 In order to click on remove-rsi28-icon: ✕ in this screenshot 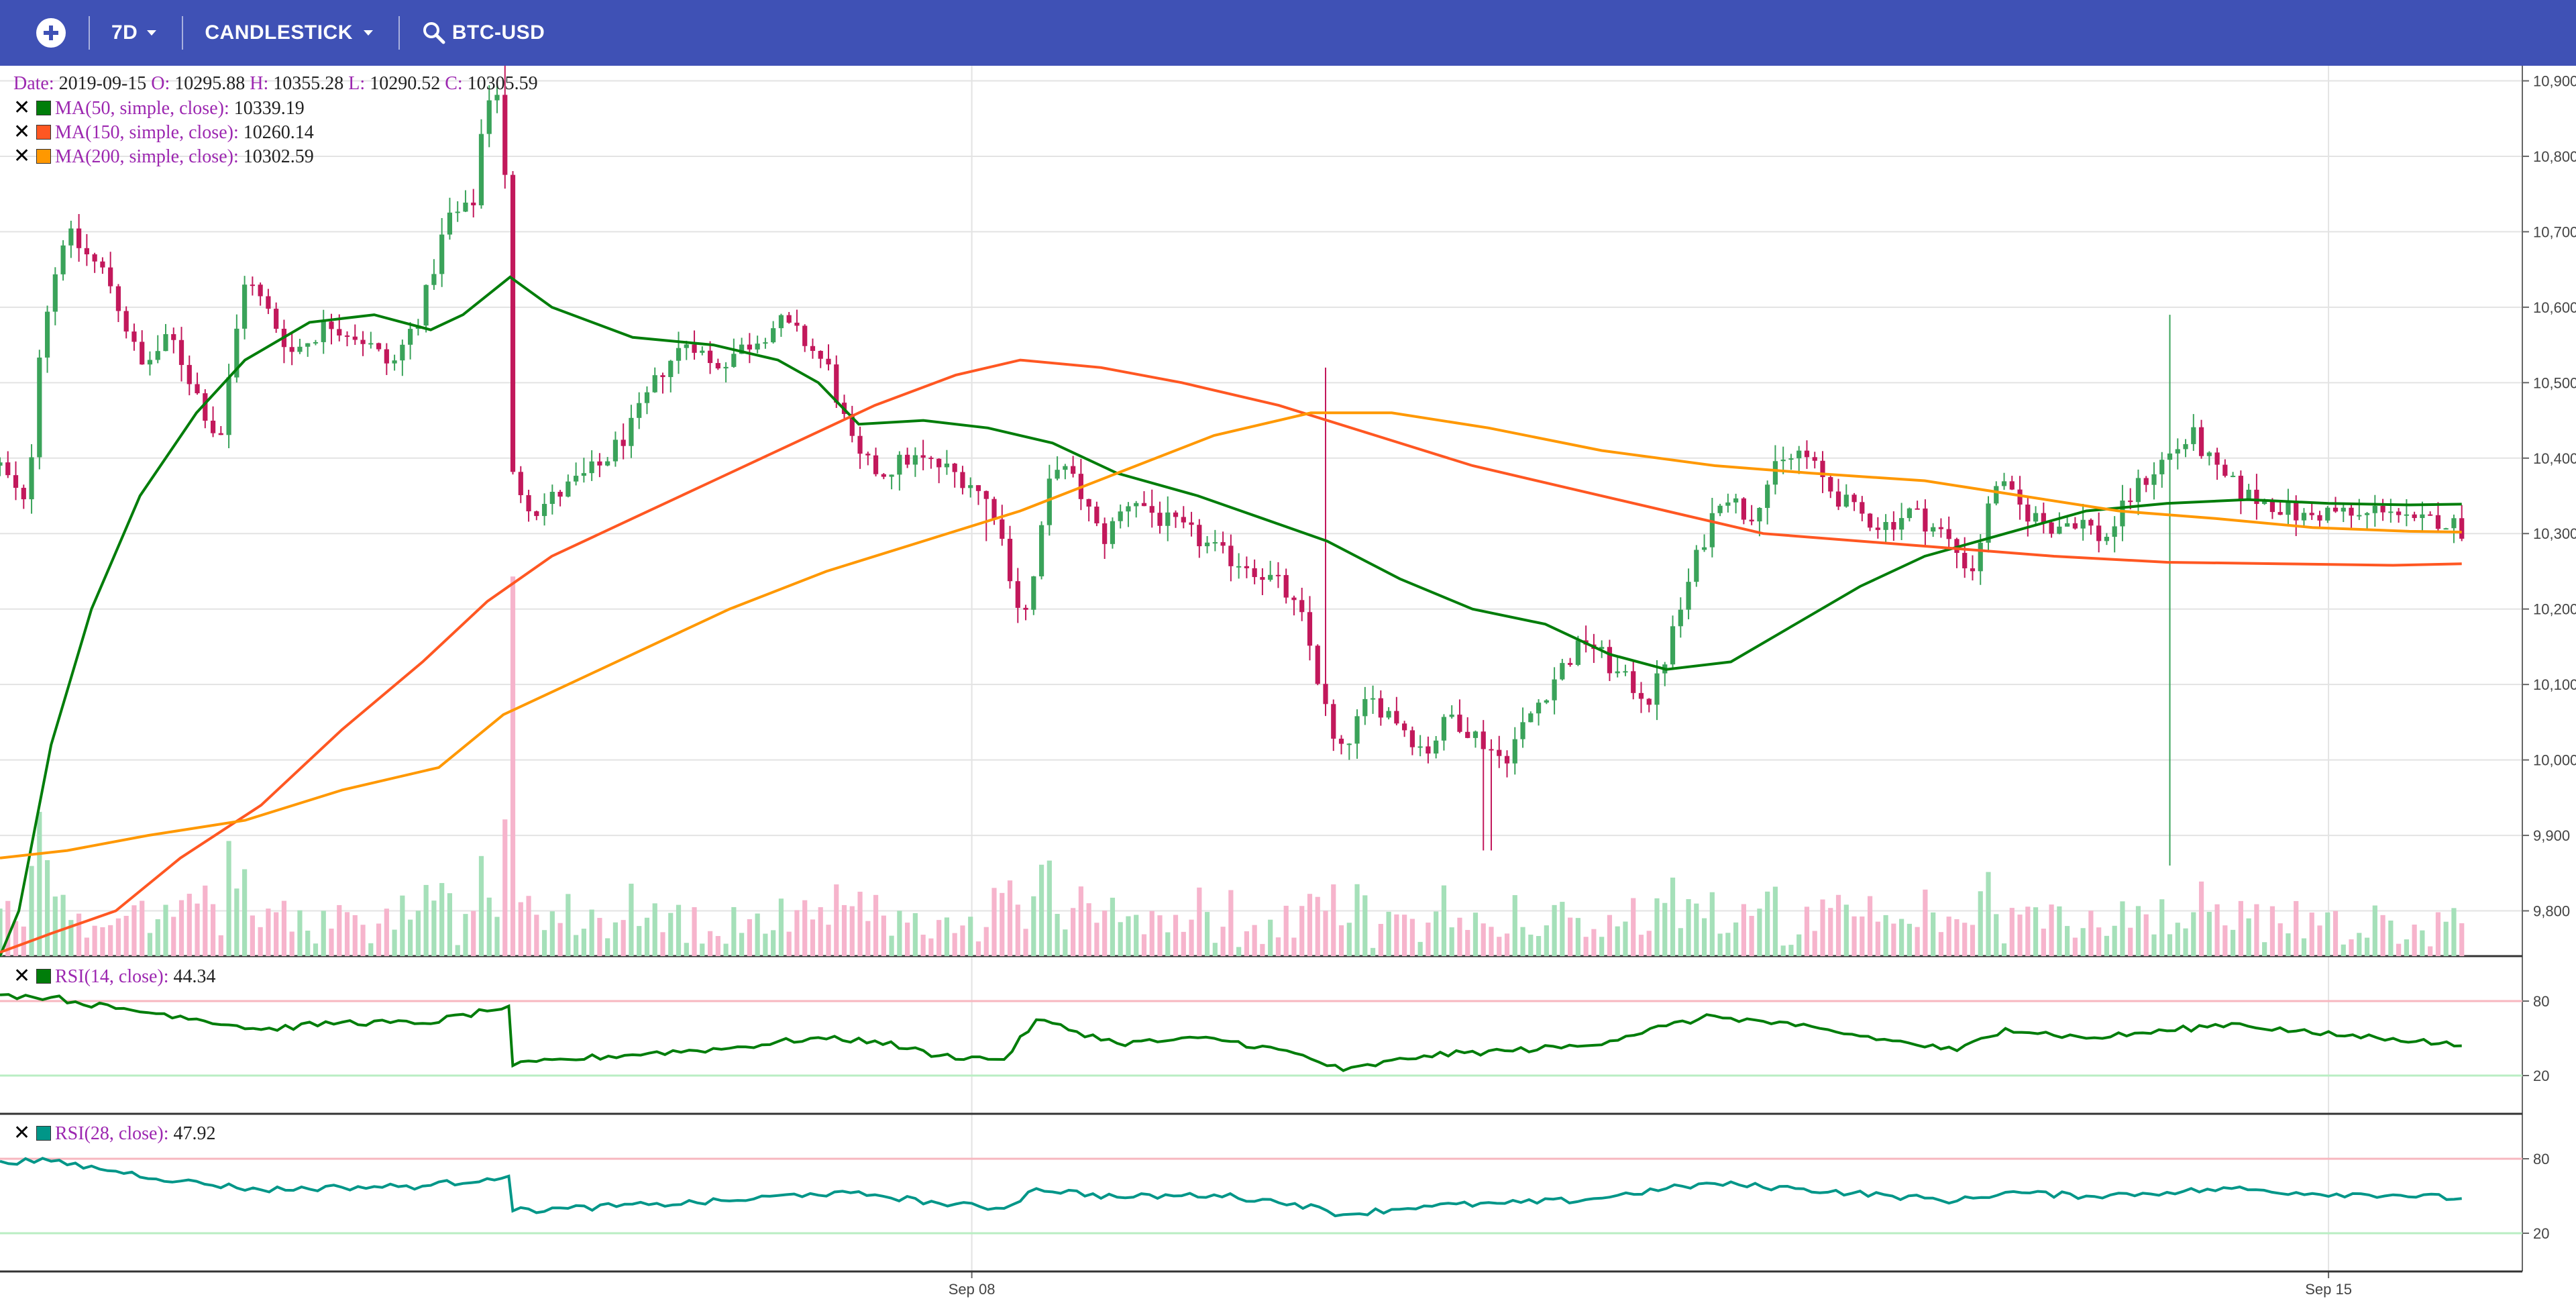, I will do `click(22, 1133)`.